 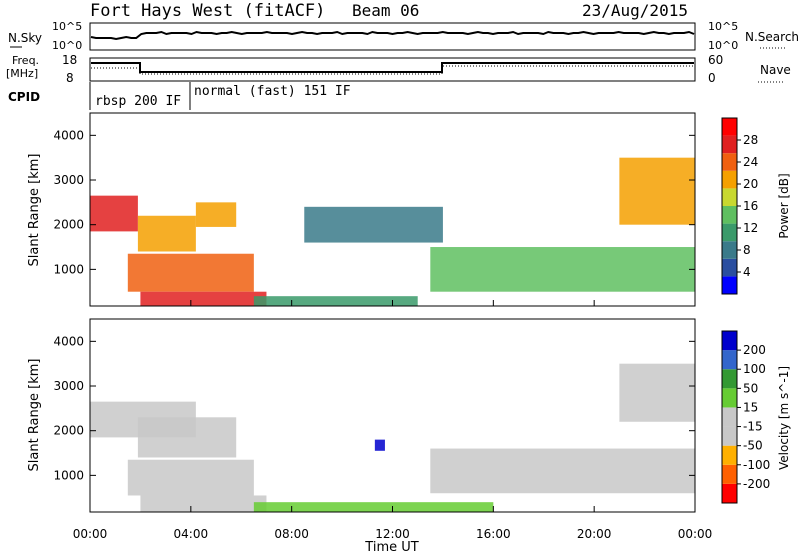 I want to click on velocity-ytick-label-3: 4000, so click(x=68, y=341).